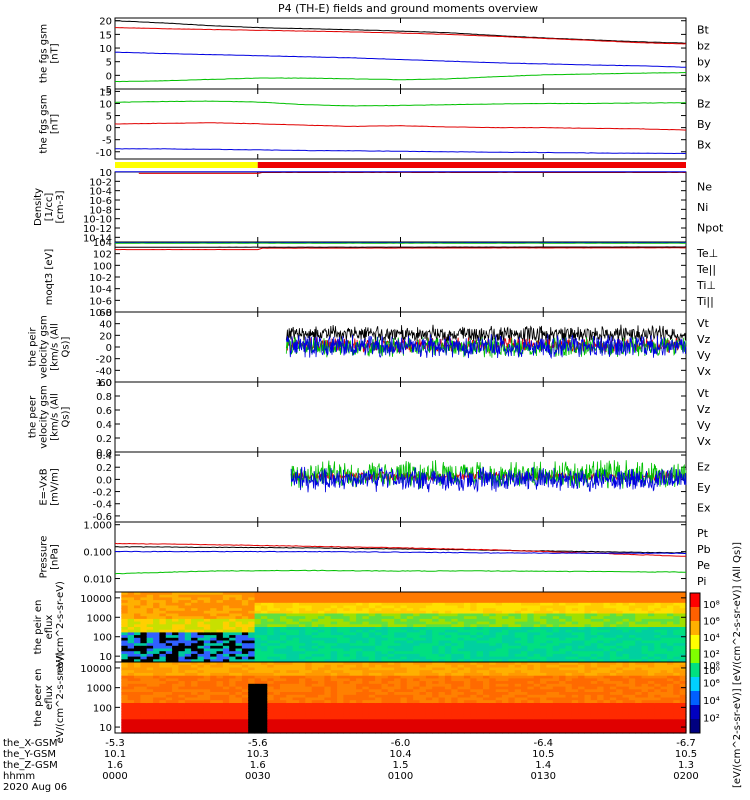 This screenshot has width=750, height=800. What do you see at coordinates (49, 697) in the screenshot?
I see `peer_spectrogram-ylabel: the peer enefluxeV/(cm^2-s-sr-eV)` at bounding box center [49, 697].